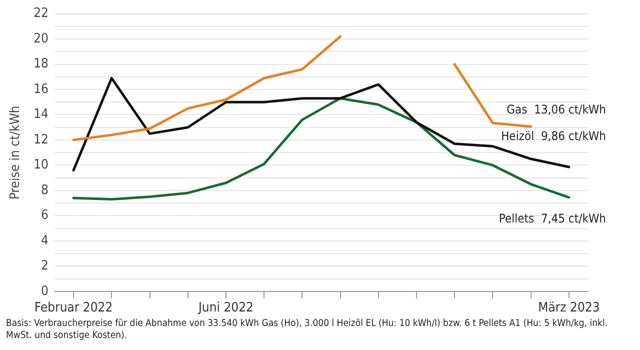  I want to click on y-tick-label: 16, so click(41, 89).